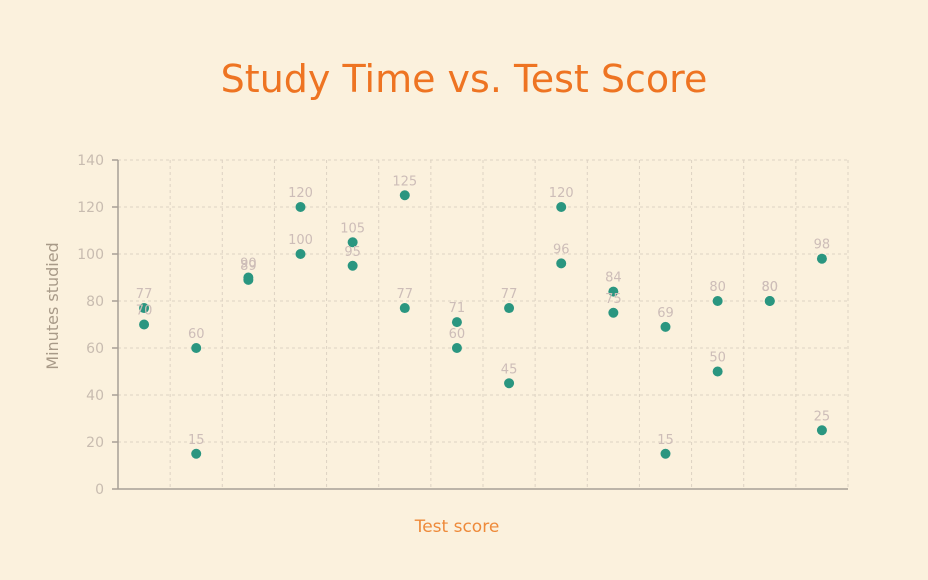 The height and width of the screenshot is (580, 928). I want to click on data-label: 84, so click(613, 278).